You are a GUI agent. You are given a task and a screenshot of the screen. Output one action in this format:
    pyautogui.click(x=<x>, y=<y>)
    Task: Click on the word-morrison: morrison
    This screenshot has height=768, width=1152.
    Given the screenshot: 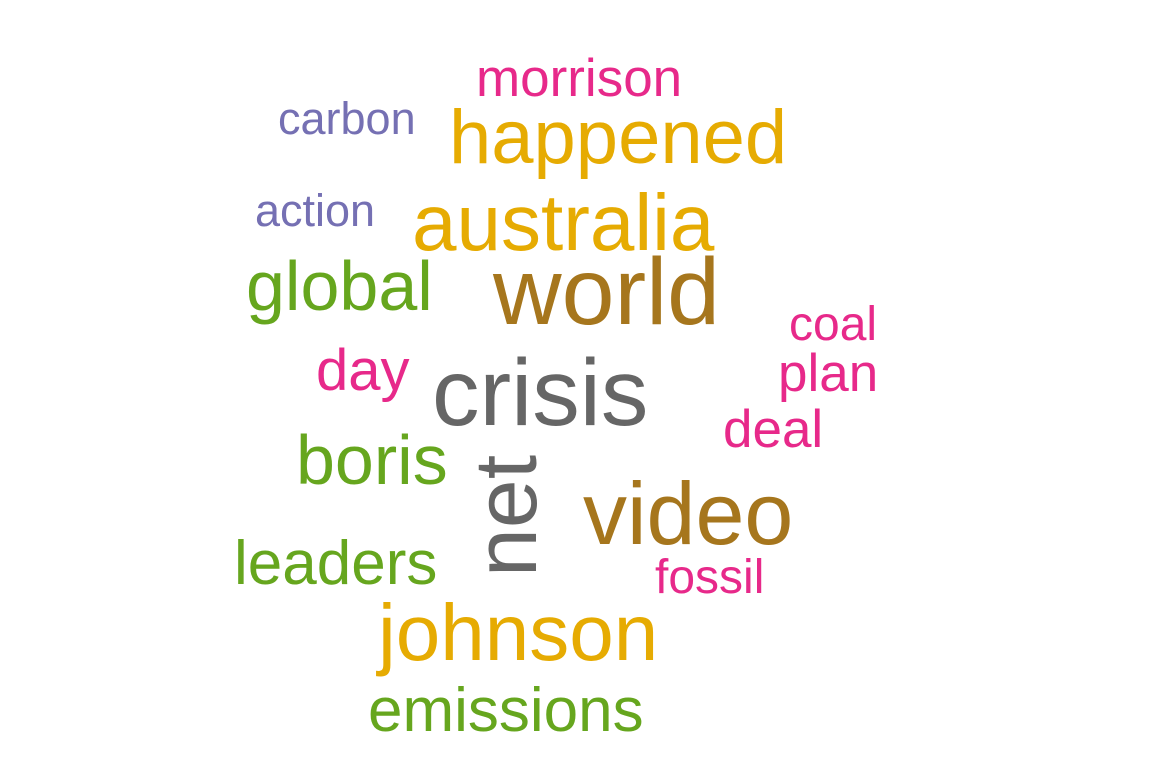 What is the action you would take?
    pyautogui.click(x=579, y=78)
    